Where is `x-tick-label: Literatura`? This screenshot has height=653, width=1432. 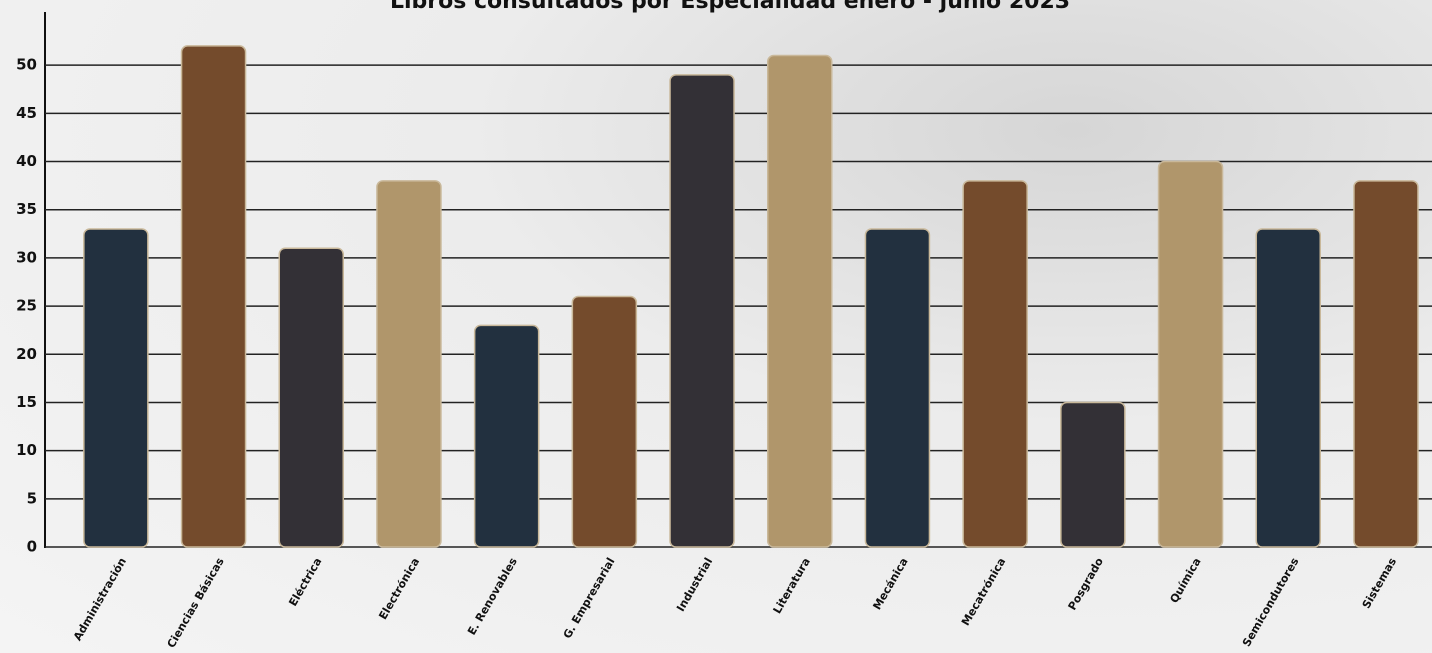 x-tick-label: Literatura is located at coordinates (792, 586).